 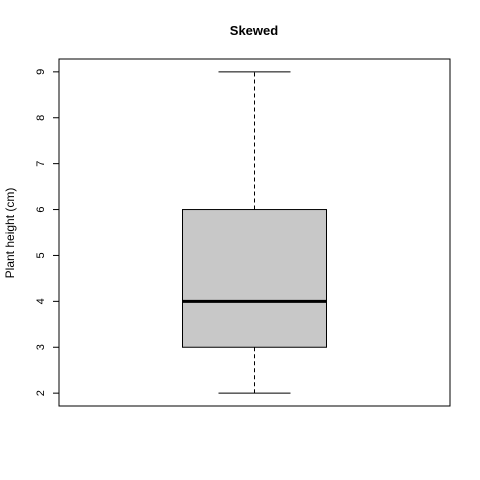 I want to click on y-axis: 2 3 4 5 6 7 8 9, so click(x=47, y=232).